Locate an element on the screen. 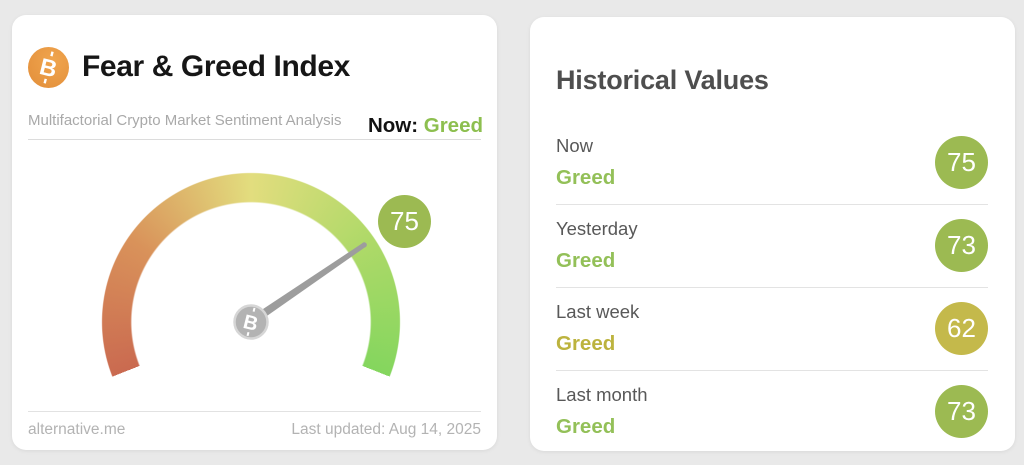 This screenshot has width=1024, height=465. historical-values-title: Historical Values is located at coordinates (662, 80).